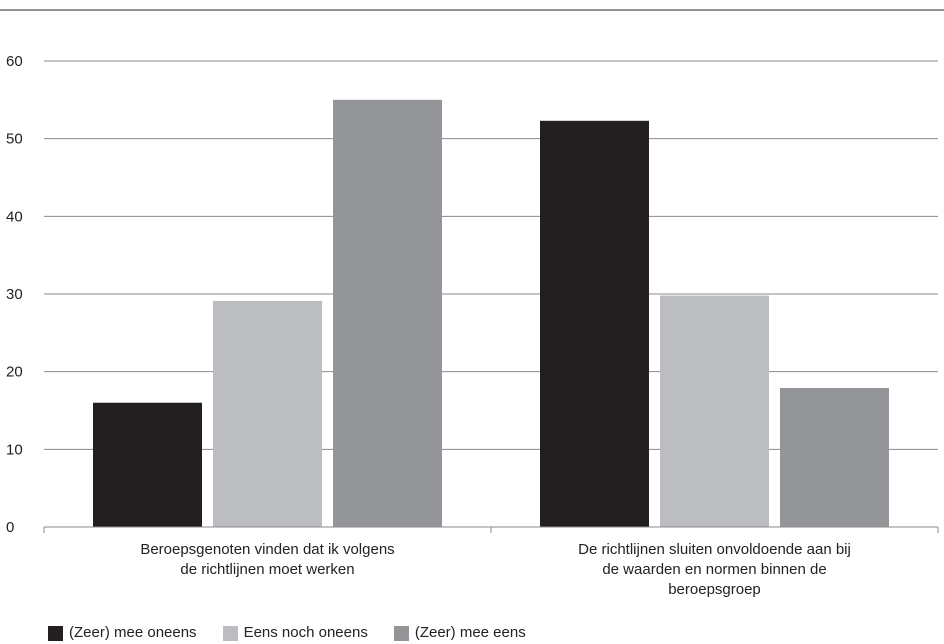  I want to click on y-tick-label: 40, so click(14, 216).